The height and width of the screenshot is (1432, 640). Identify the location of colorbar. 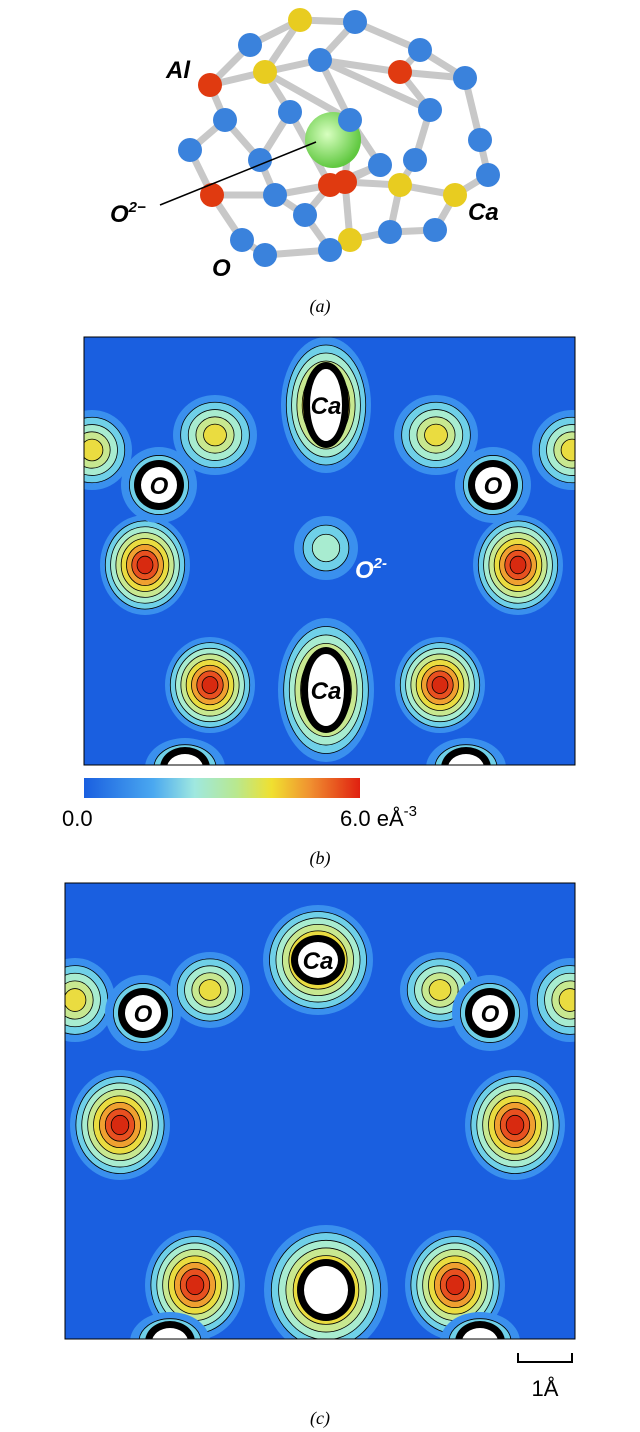
(222, 788).